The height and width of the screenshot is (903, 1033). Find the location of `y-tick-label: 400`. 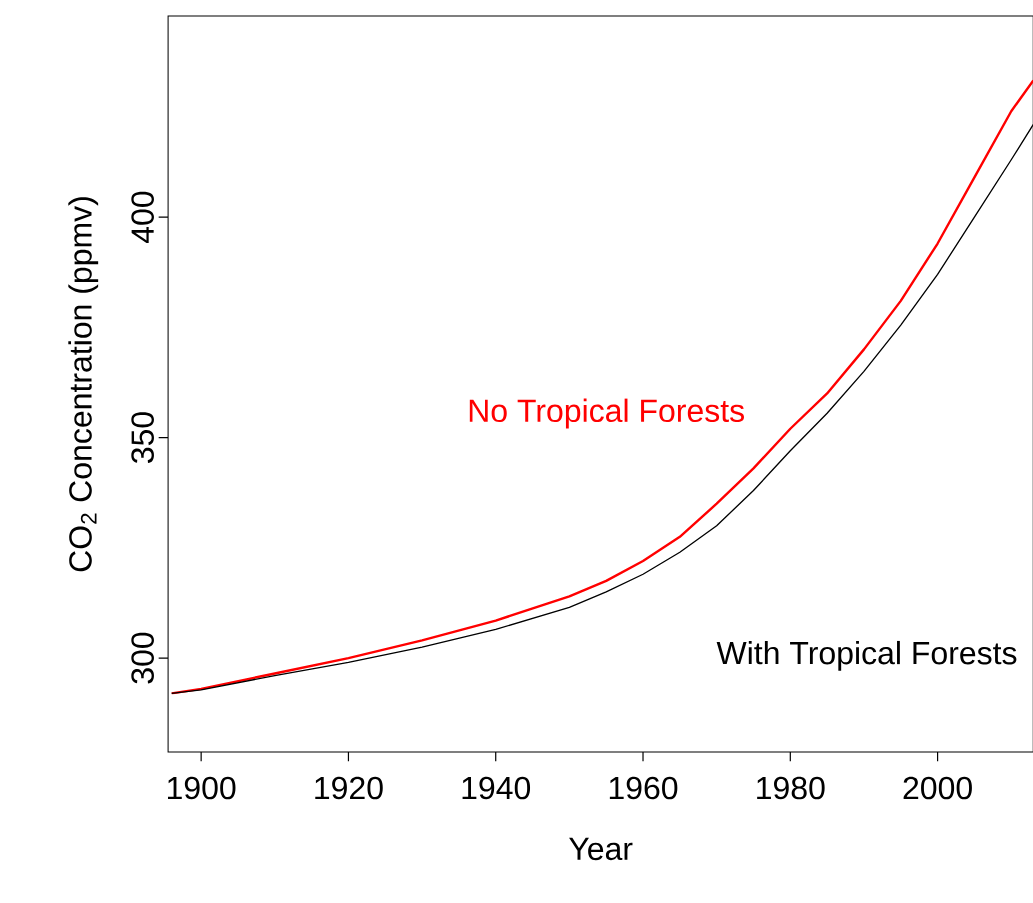

y-tick-label: 400 is located at coordinates (142, 217).